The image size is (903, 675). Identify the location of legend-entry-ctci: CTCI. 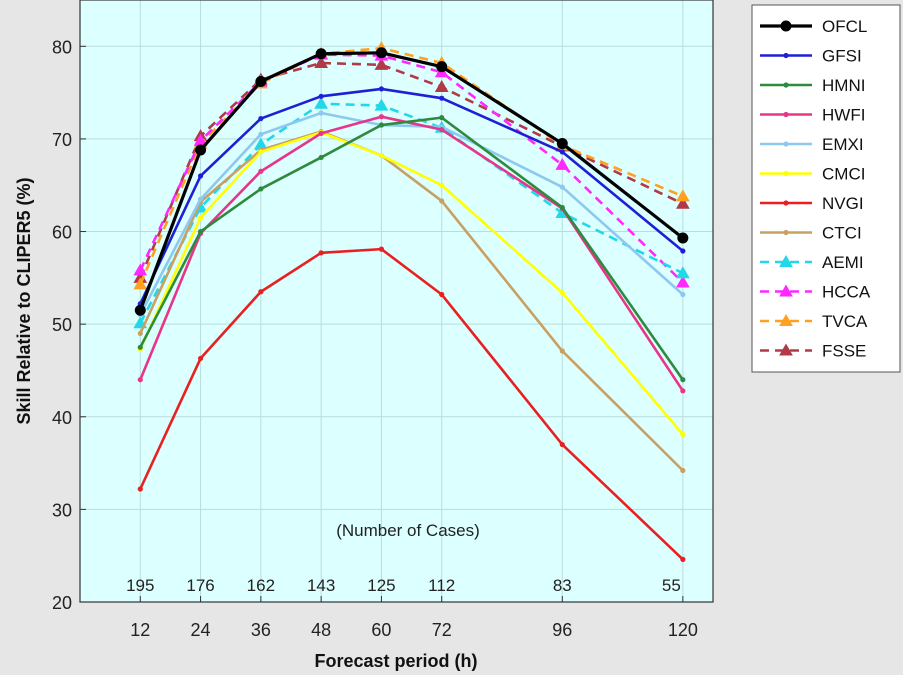
(811, 233).